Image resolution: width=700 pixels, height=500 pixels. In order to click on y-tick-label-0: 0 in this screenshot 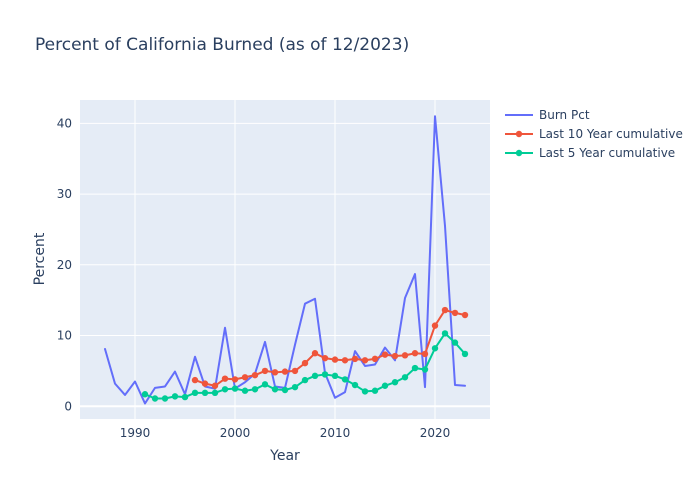, I will do `click(68, 406)`.